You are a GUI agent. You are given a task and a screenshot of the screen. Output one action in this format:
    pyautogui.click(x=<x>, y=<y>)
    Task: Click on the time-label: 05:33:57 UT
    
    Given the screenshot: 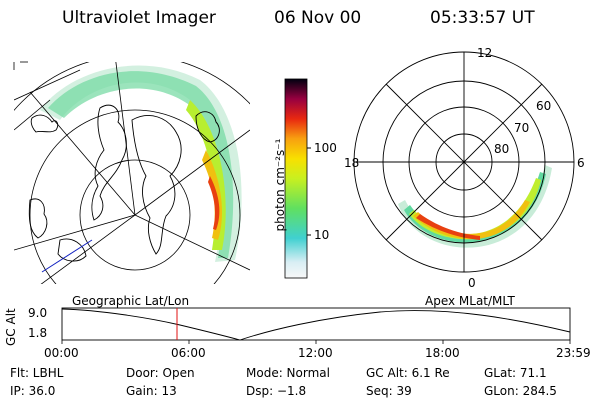 What is the action you would take?
    pyautogui.click(x=482, y=18)
    